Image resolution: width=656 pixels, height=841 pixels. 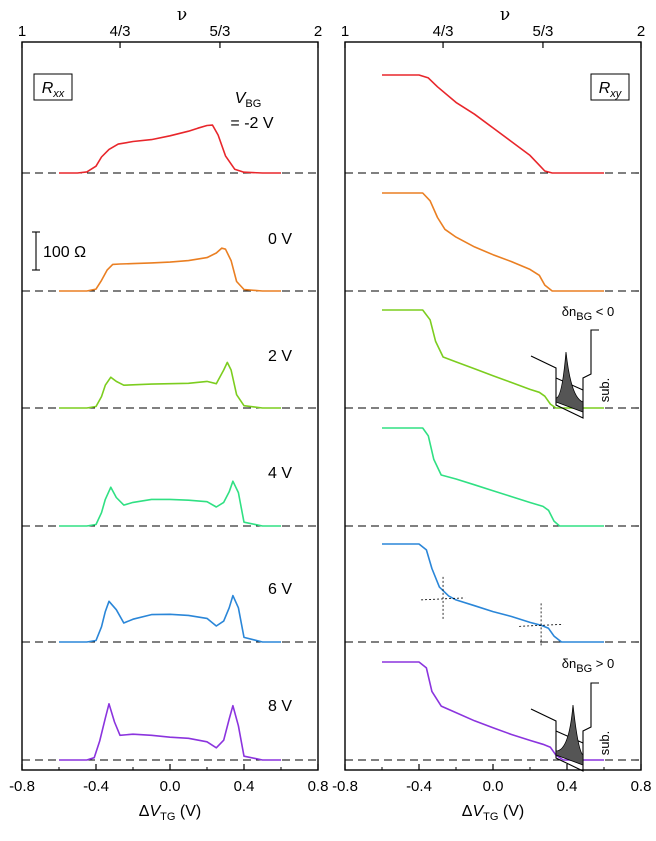 What do you see at coordinates (588, 313) in the screenshot?
I see `inset-label: δnBG < 0` at bounding box center [588, 313].